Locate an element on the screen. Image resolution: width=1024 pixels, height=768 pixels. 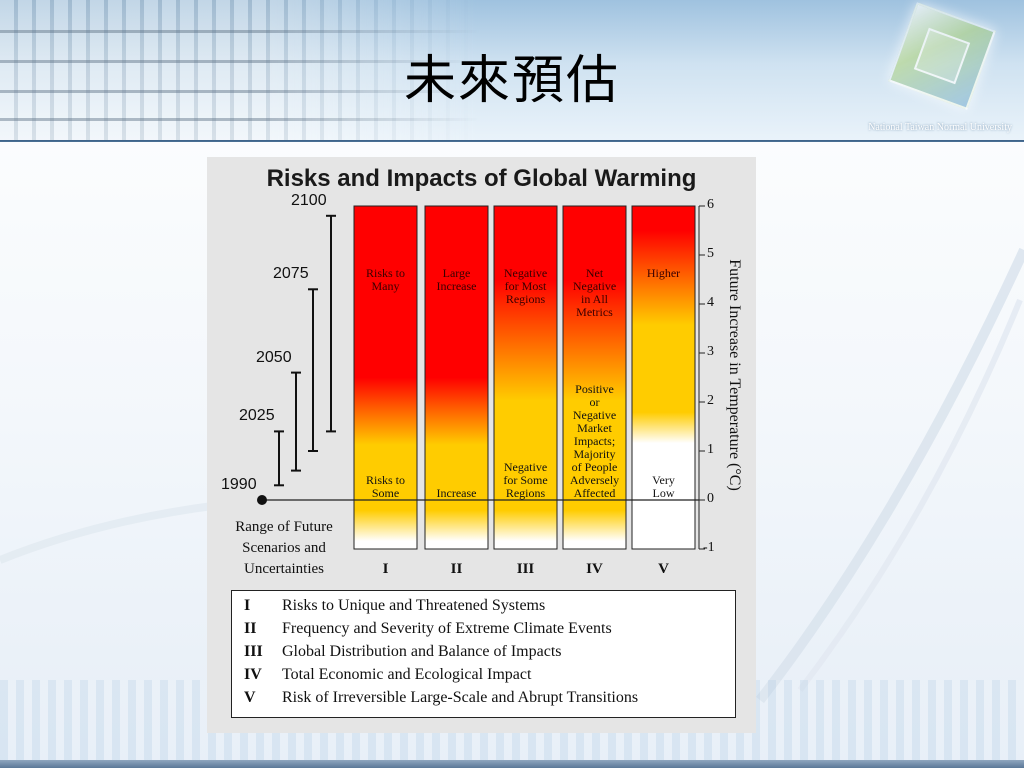
year-label-baseline: 1990 is located at coordinates (239, 484).